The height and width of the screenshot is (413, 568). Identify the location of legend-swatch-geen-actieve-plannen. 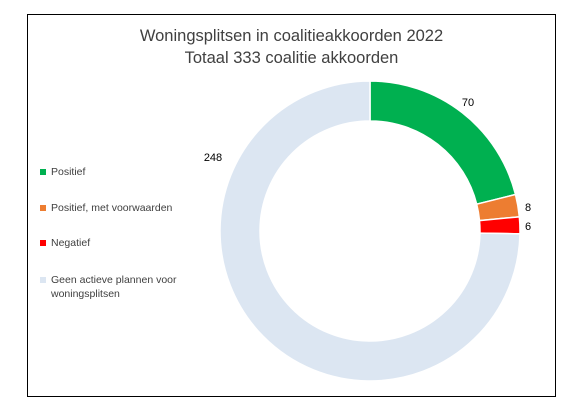
(43, 280).